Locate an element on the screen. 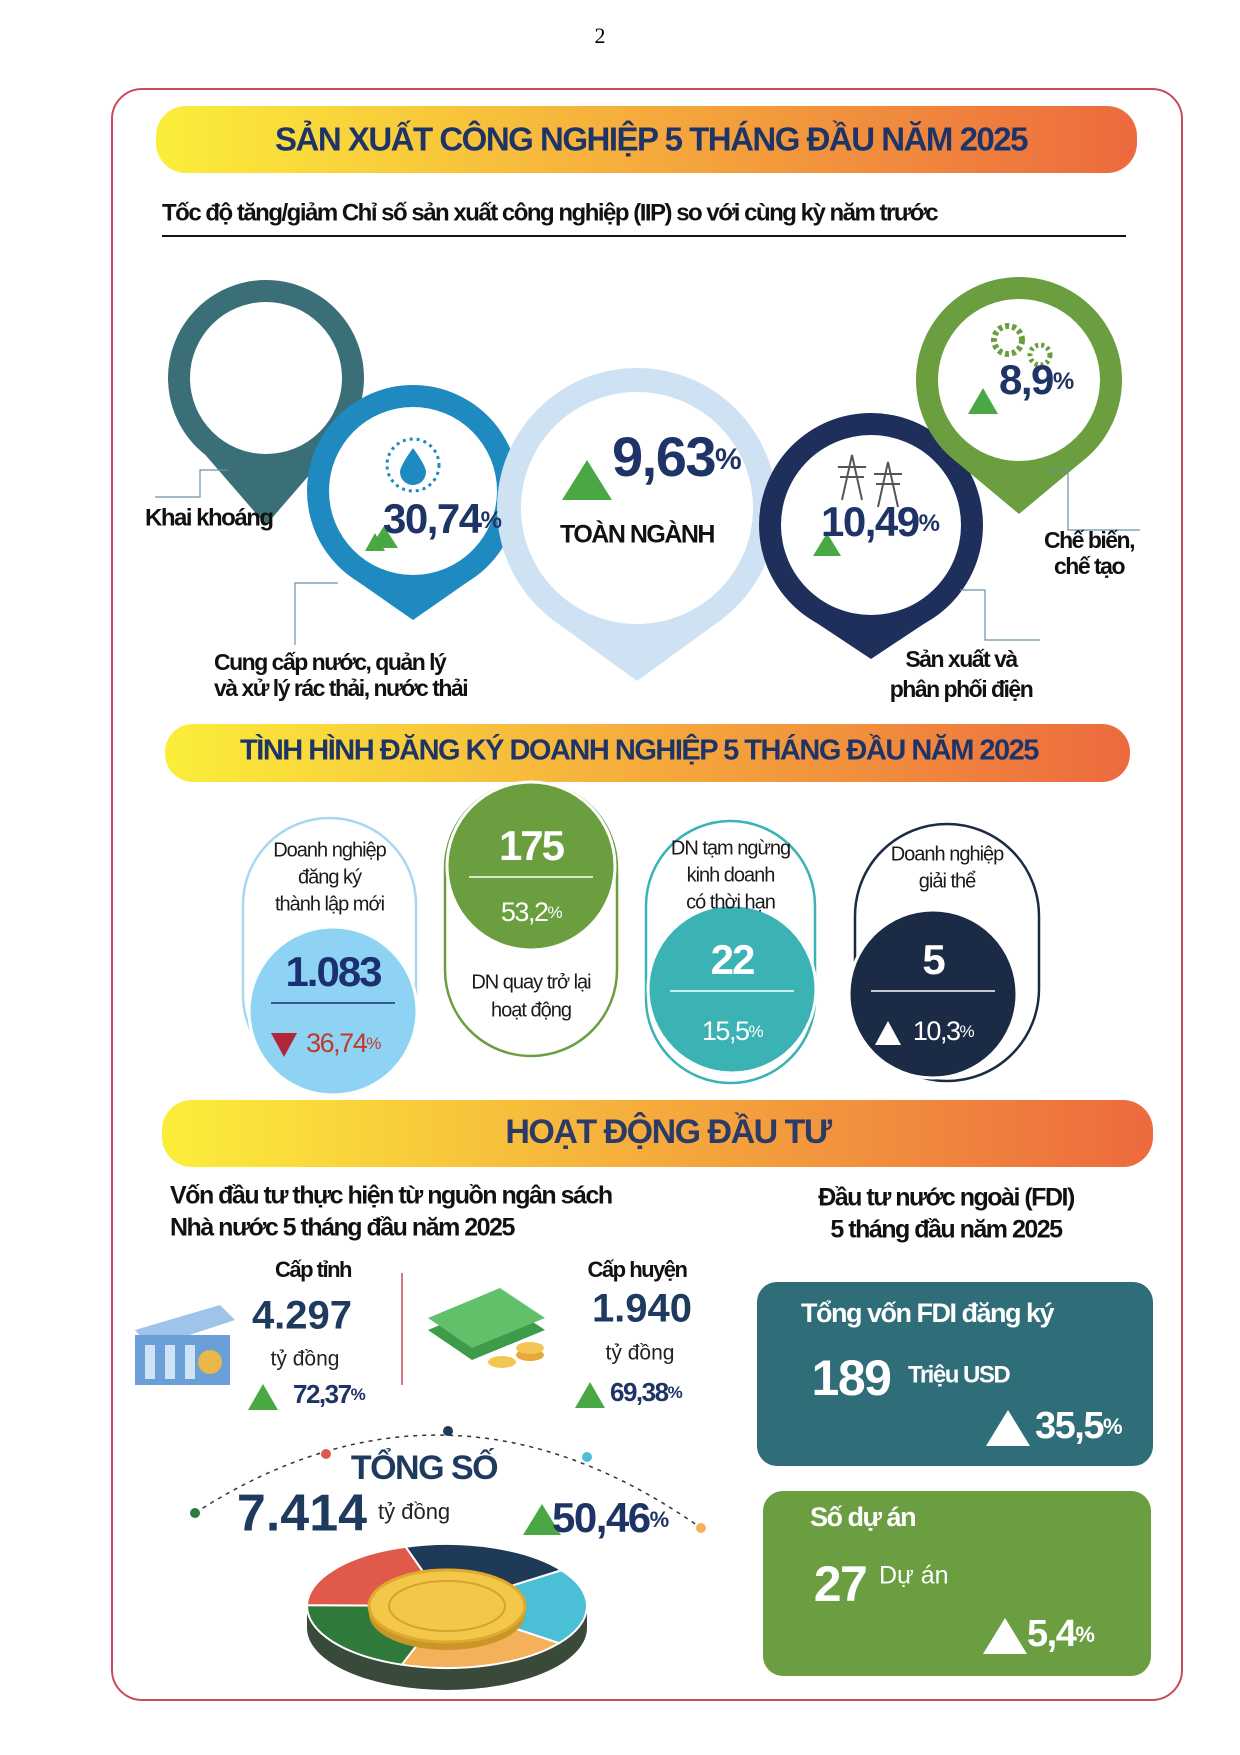  card-label: có thời hạn is located at coordinates (730, 902).